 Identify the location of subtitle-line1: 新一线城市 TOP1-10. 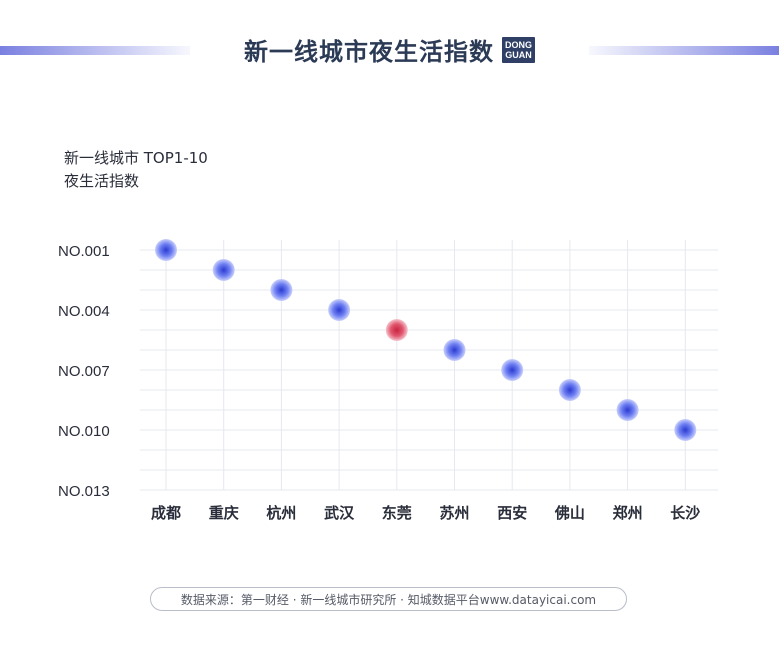
(136, 158).